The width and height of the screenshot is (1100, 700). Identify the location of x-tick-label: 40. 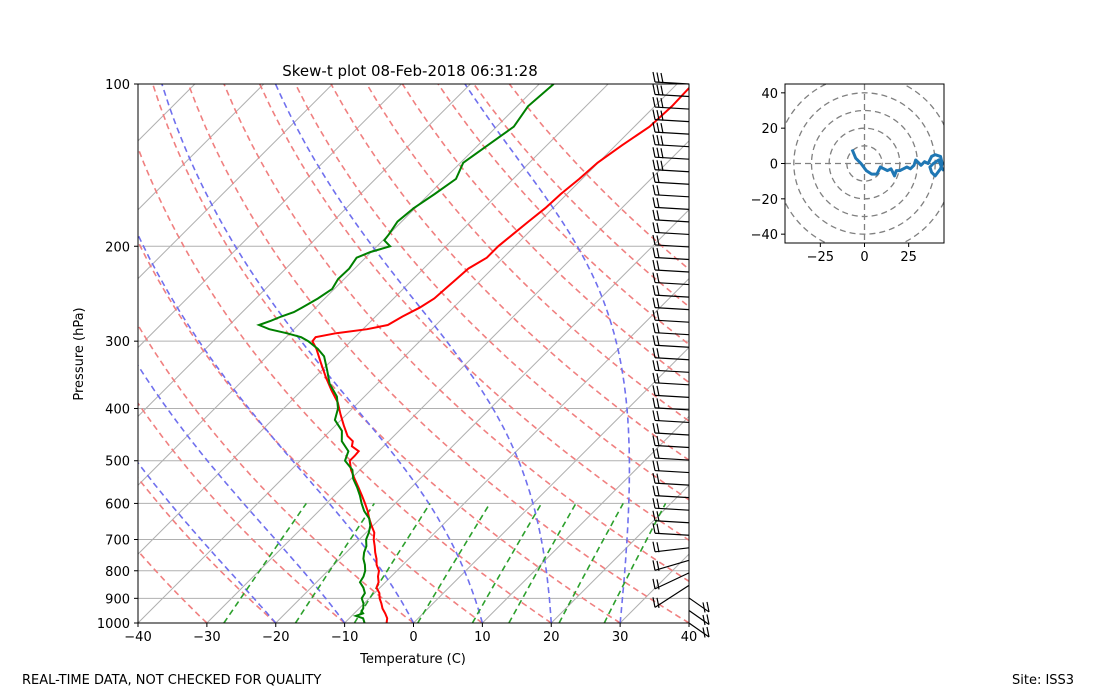
(689, 637).